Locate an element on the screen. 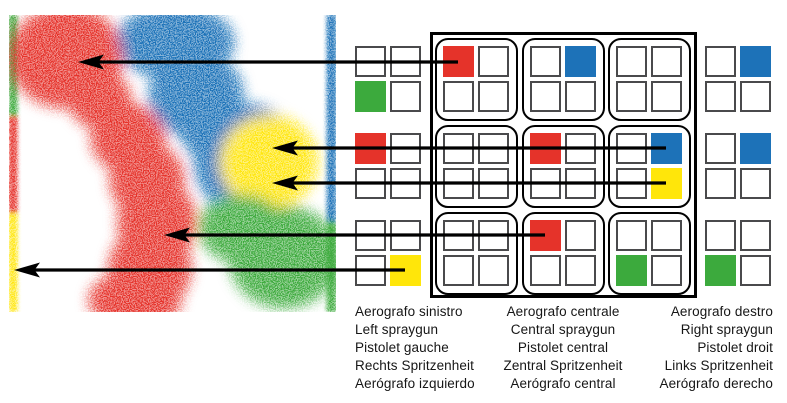 This screenshot has height=403, width=787. caption-line: Aerógrafo izquierdo is located at coordinates (415, 383).